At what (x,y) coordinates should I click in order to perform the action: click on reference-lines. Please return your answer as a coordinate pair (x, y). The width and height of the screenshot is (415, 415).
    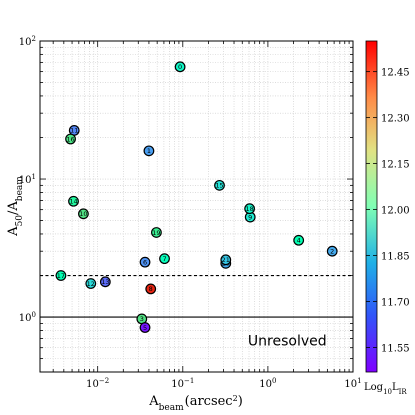
    Looking at the image, I should click on (196, 296).